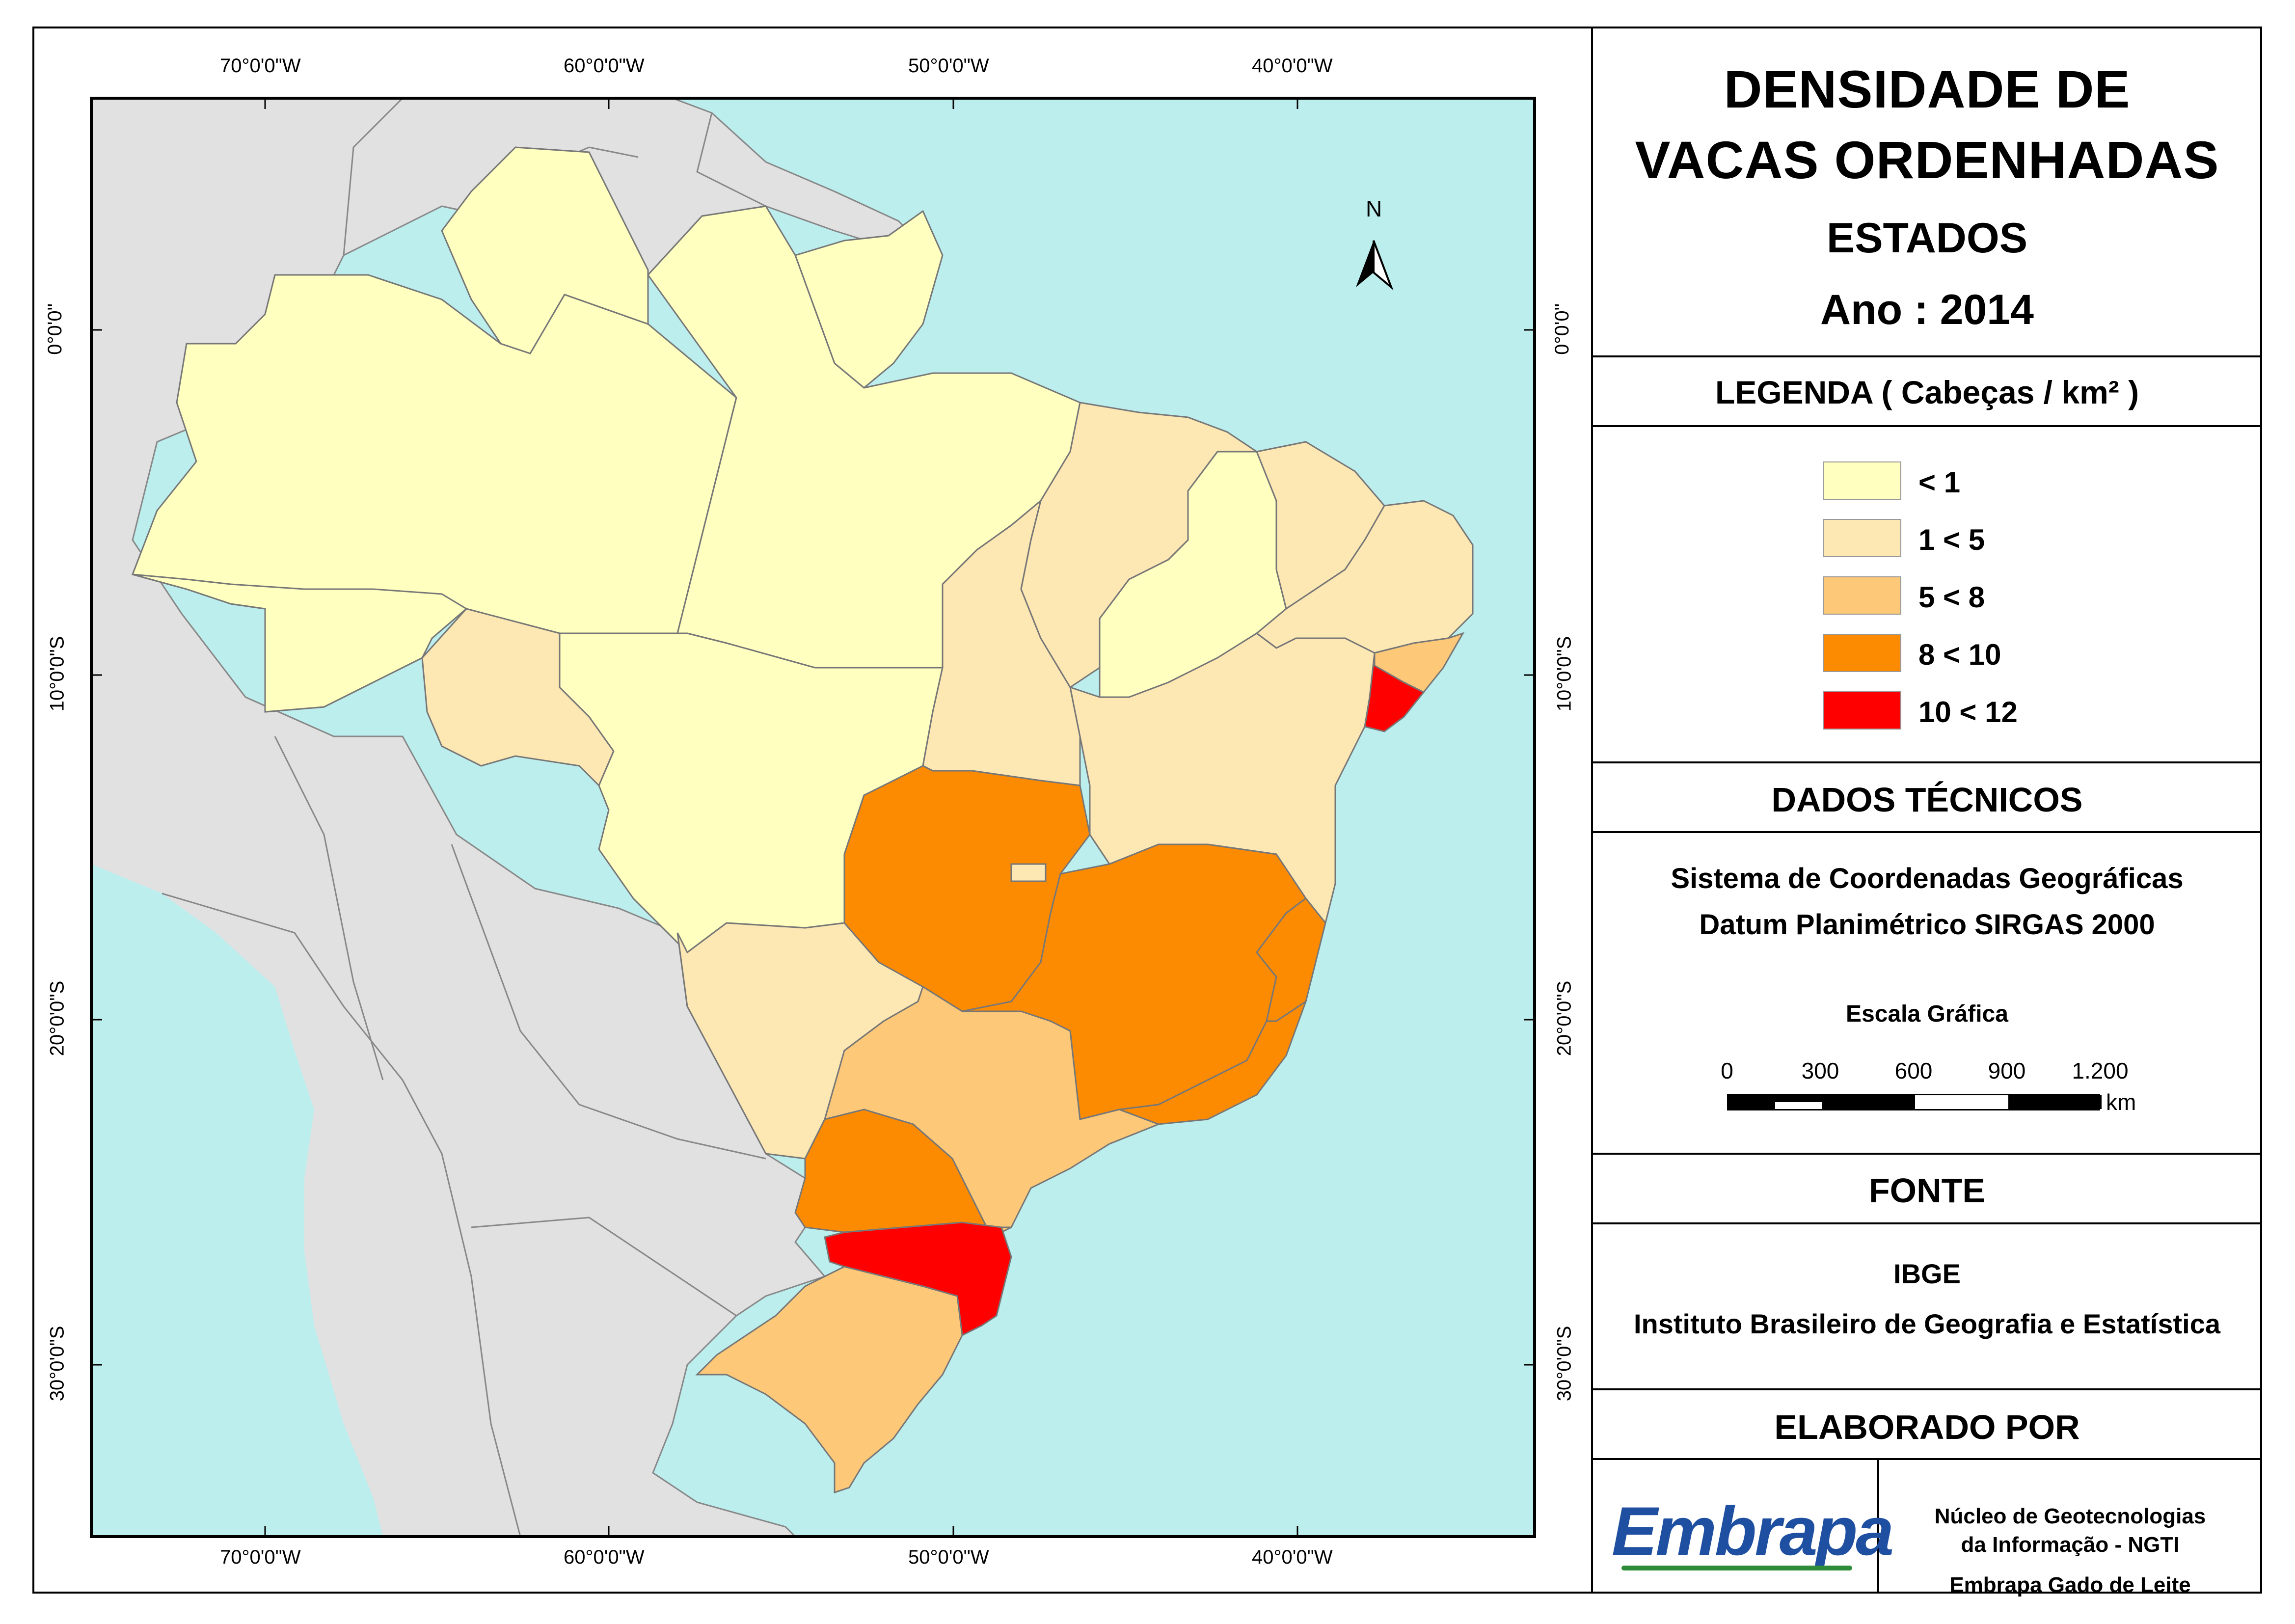 This screenshot has height=1624, width=2295. I want to click on technical-line2: Datum Planimétrico SIRGAS 2000, so click(1927, 925).